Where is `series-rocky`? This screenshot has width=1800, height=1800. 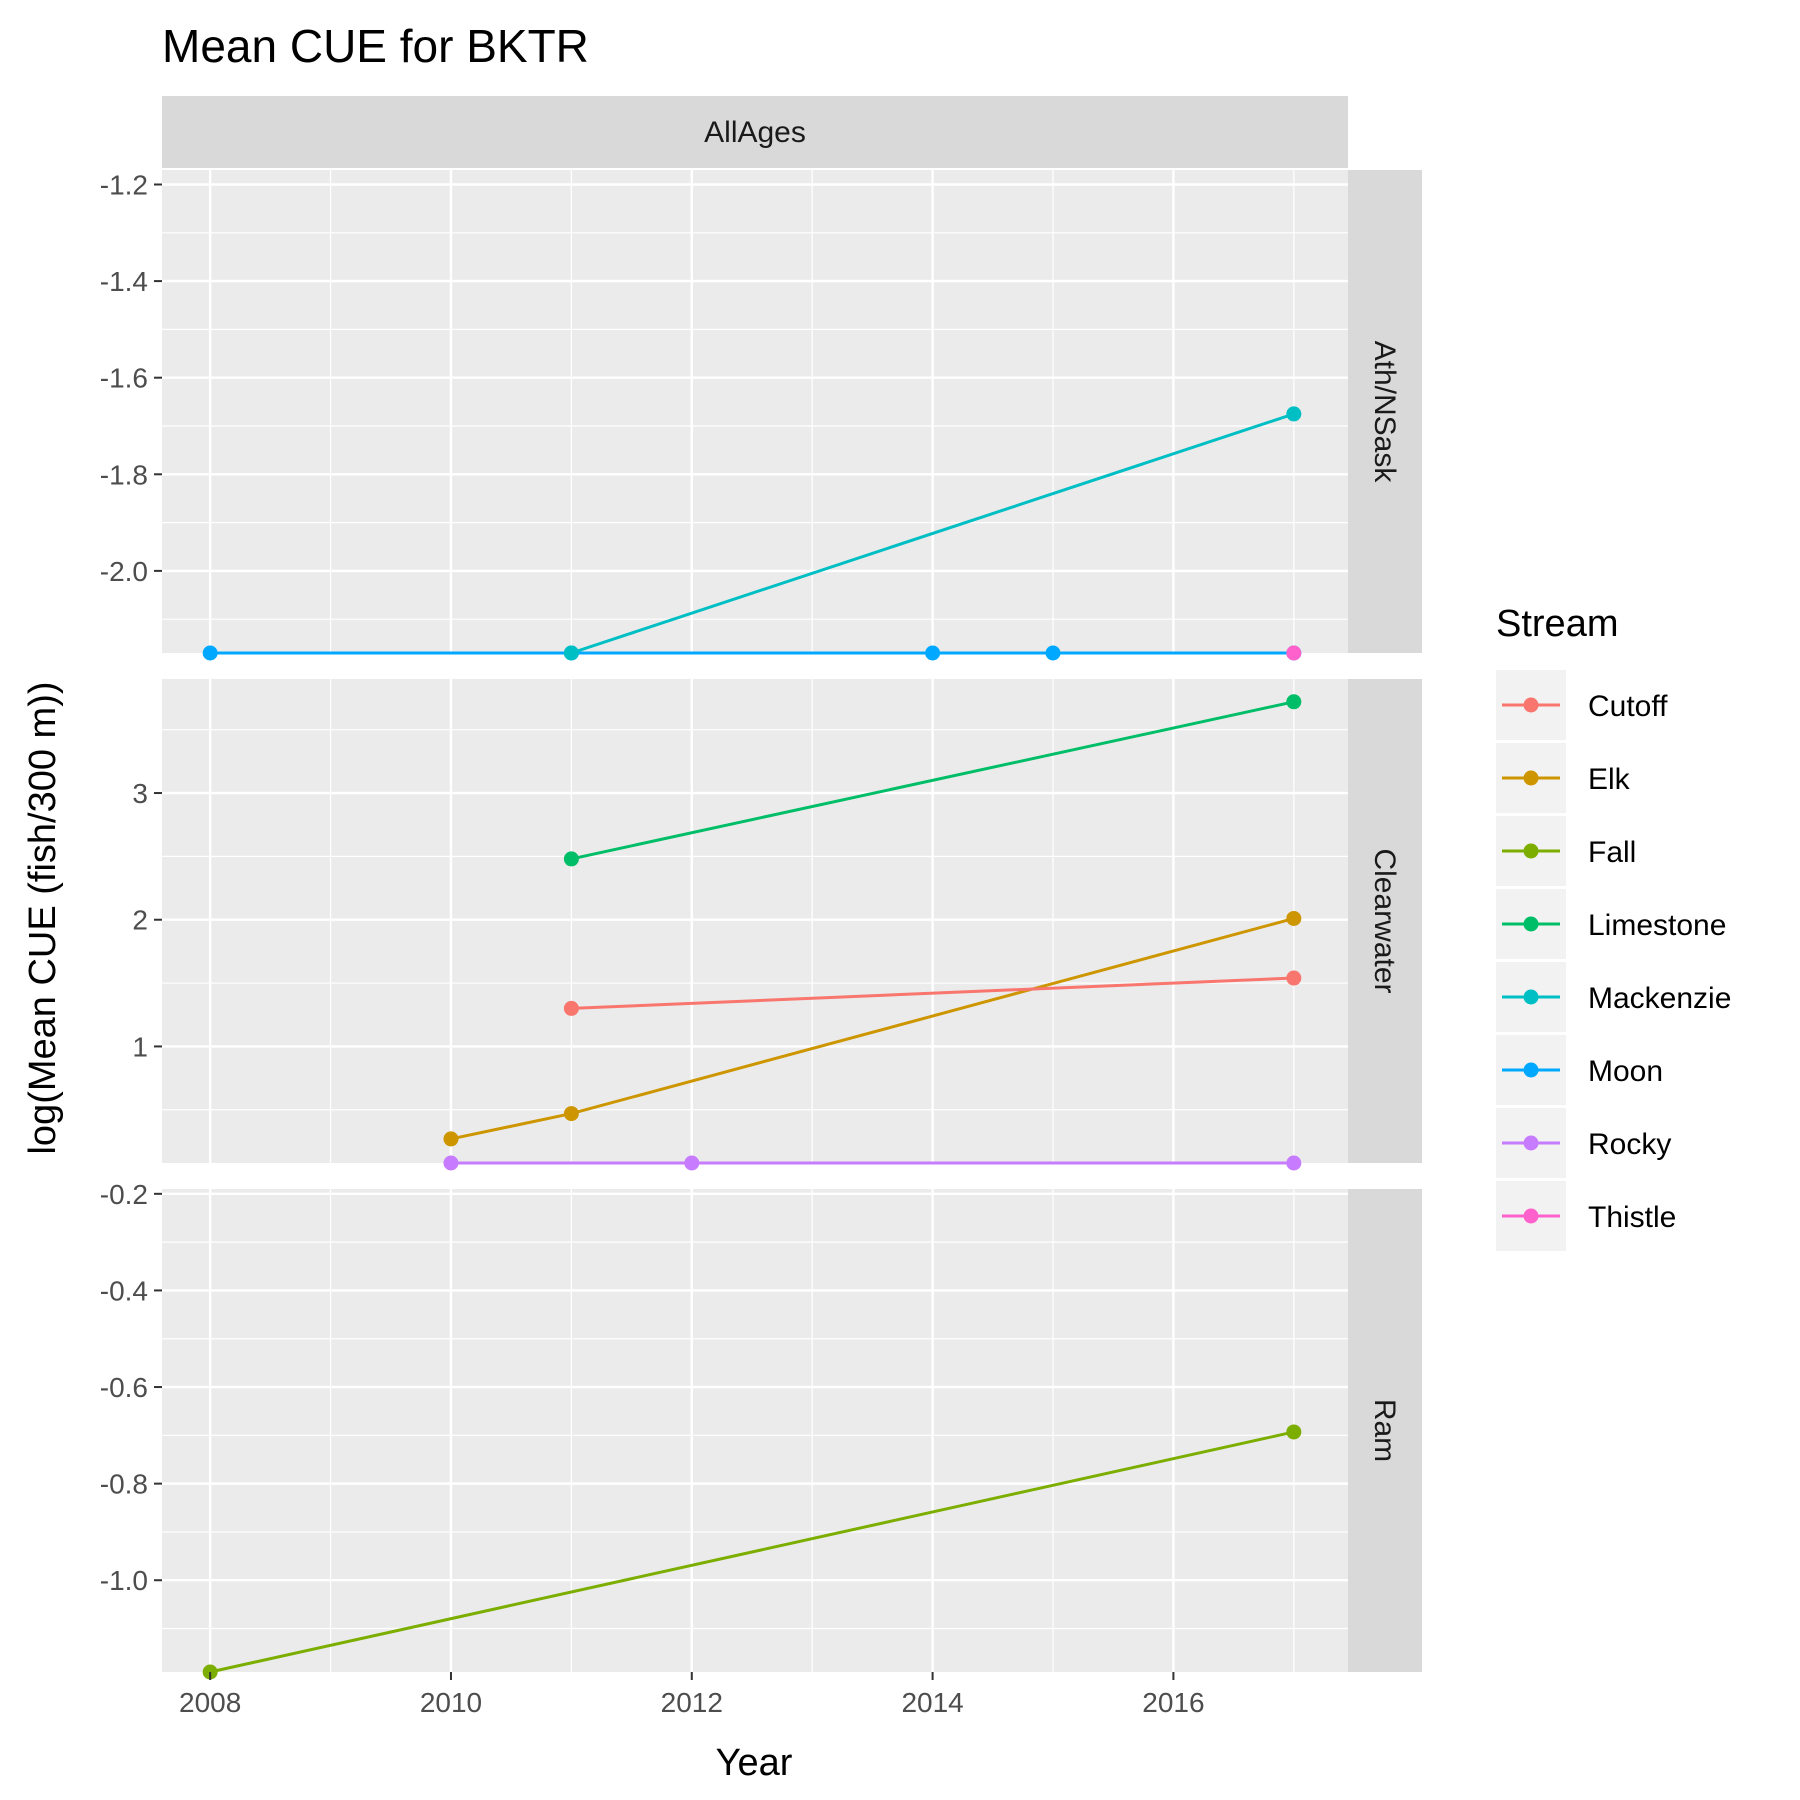 series-rocky is located at coordinates (872, 1163).